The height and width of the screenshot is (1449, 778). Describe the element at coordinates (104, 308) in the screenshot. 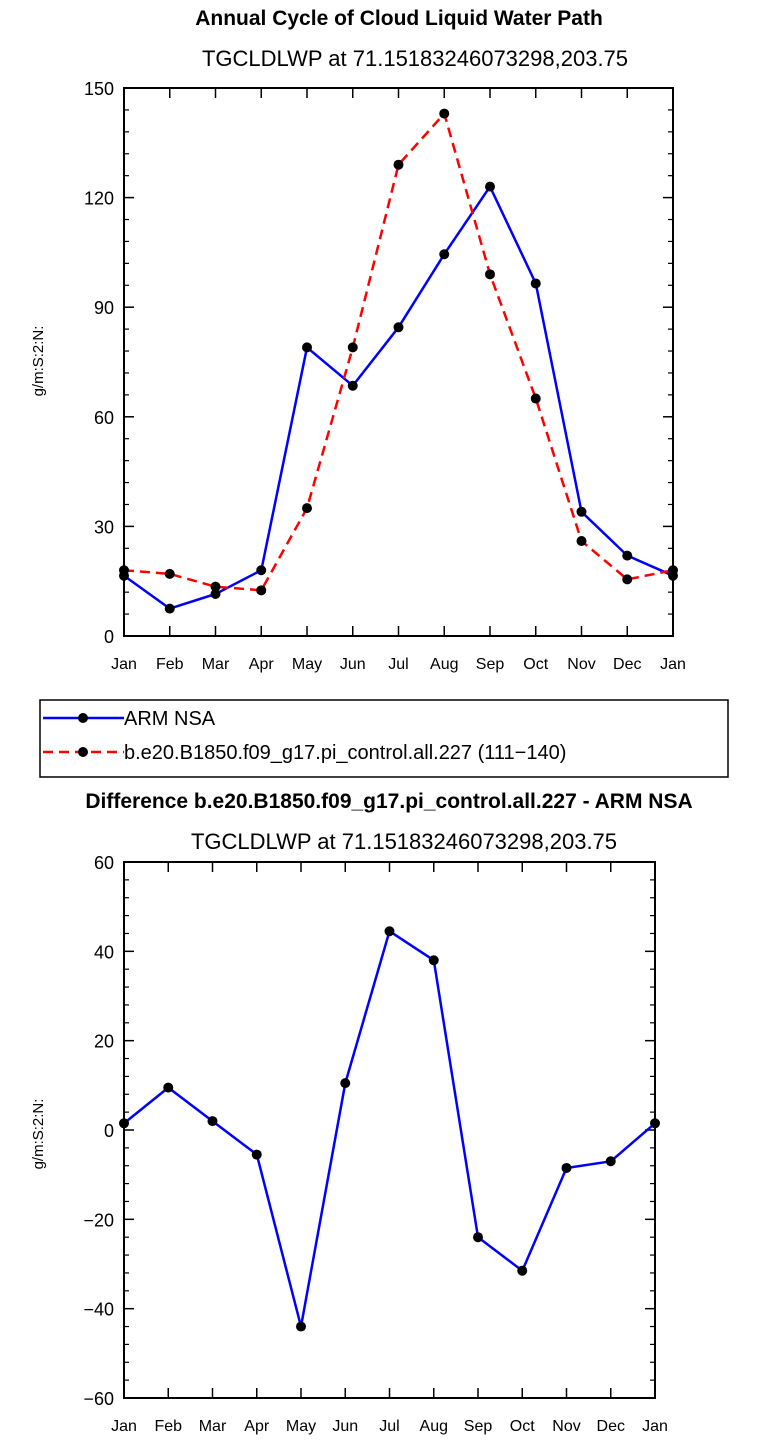

I see `chart1-ytick-label: 90` at that location.